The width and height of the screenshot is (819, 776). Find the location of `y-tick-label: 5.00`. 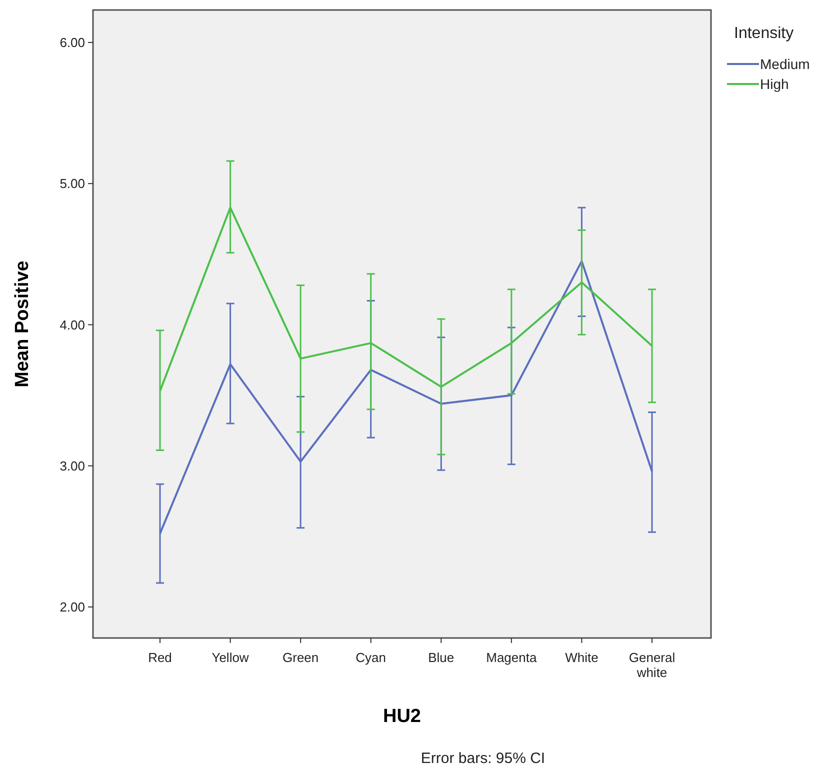

y-tick-label: 5.00 is located at coordinates (72, 184).